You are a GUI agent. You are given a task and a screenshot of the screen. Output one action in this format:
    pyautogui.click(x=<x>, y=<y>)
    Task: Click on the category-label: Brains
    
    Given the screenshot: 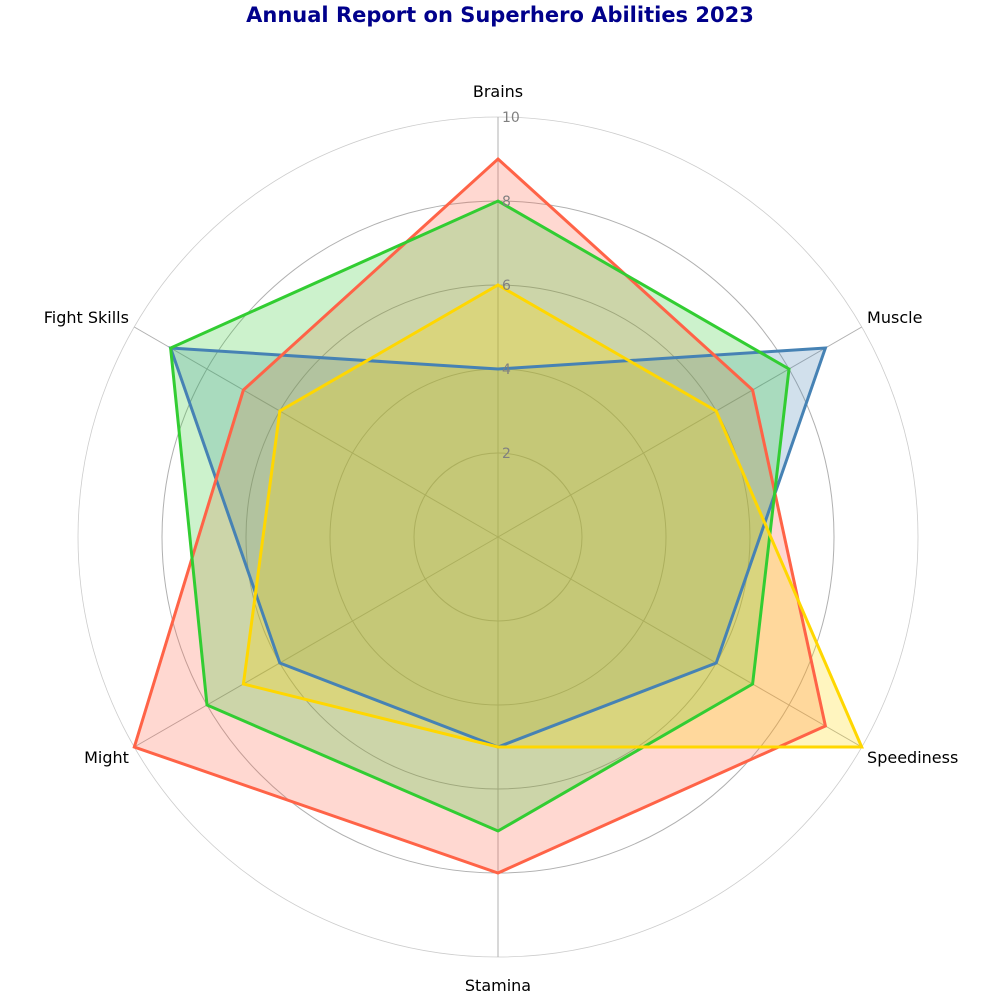 What is the action you would take?
    pyautogui.click(x=498, y=91)
    